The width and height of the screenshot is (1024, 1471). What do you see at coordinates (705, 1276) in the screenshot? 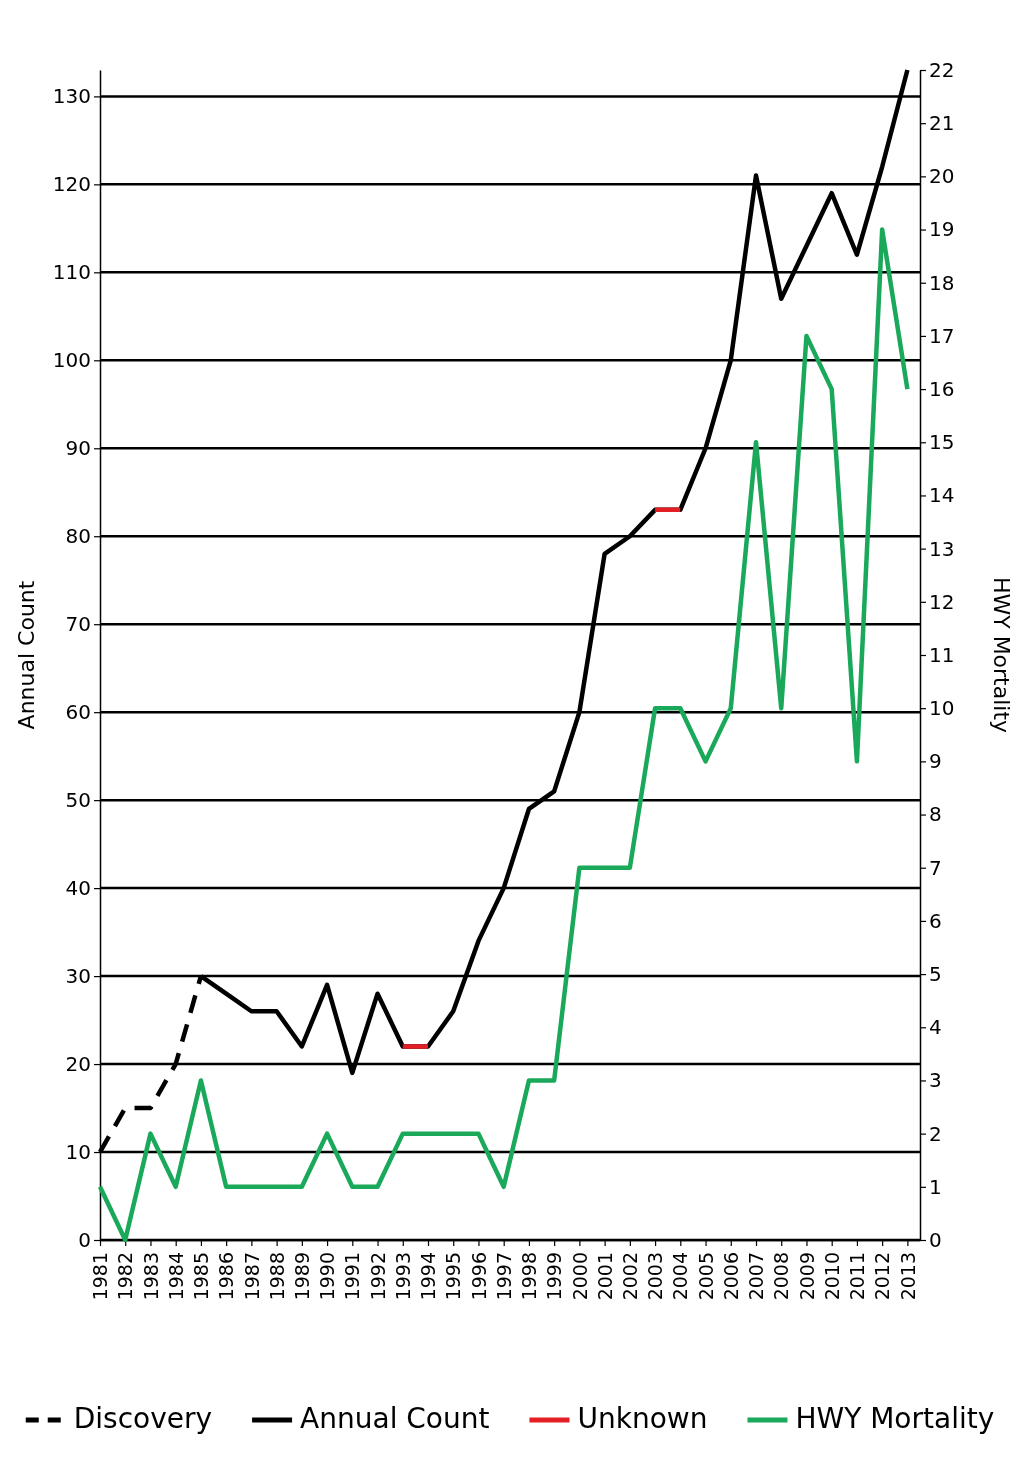
I see `x-tick-label: 2005` at bounding box center [705, 1276].